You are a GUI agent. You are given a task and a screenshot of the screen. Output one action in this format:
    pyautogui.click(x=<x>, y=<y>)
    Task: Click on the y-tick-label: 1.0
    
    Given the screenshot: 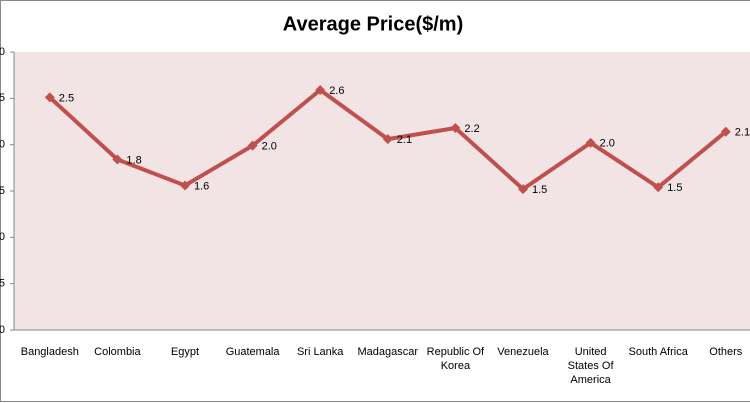 What is the action you would take?
    pyautogui.click(x=2, y=237)
    